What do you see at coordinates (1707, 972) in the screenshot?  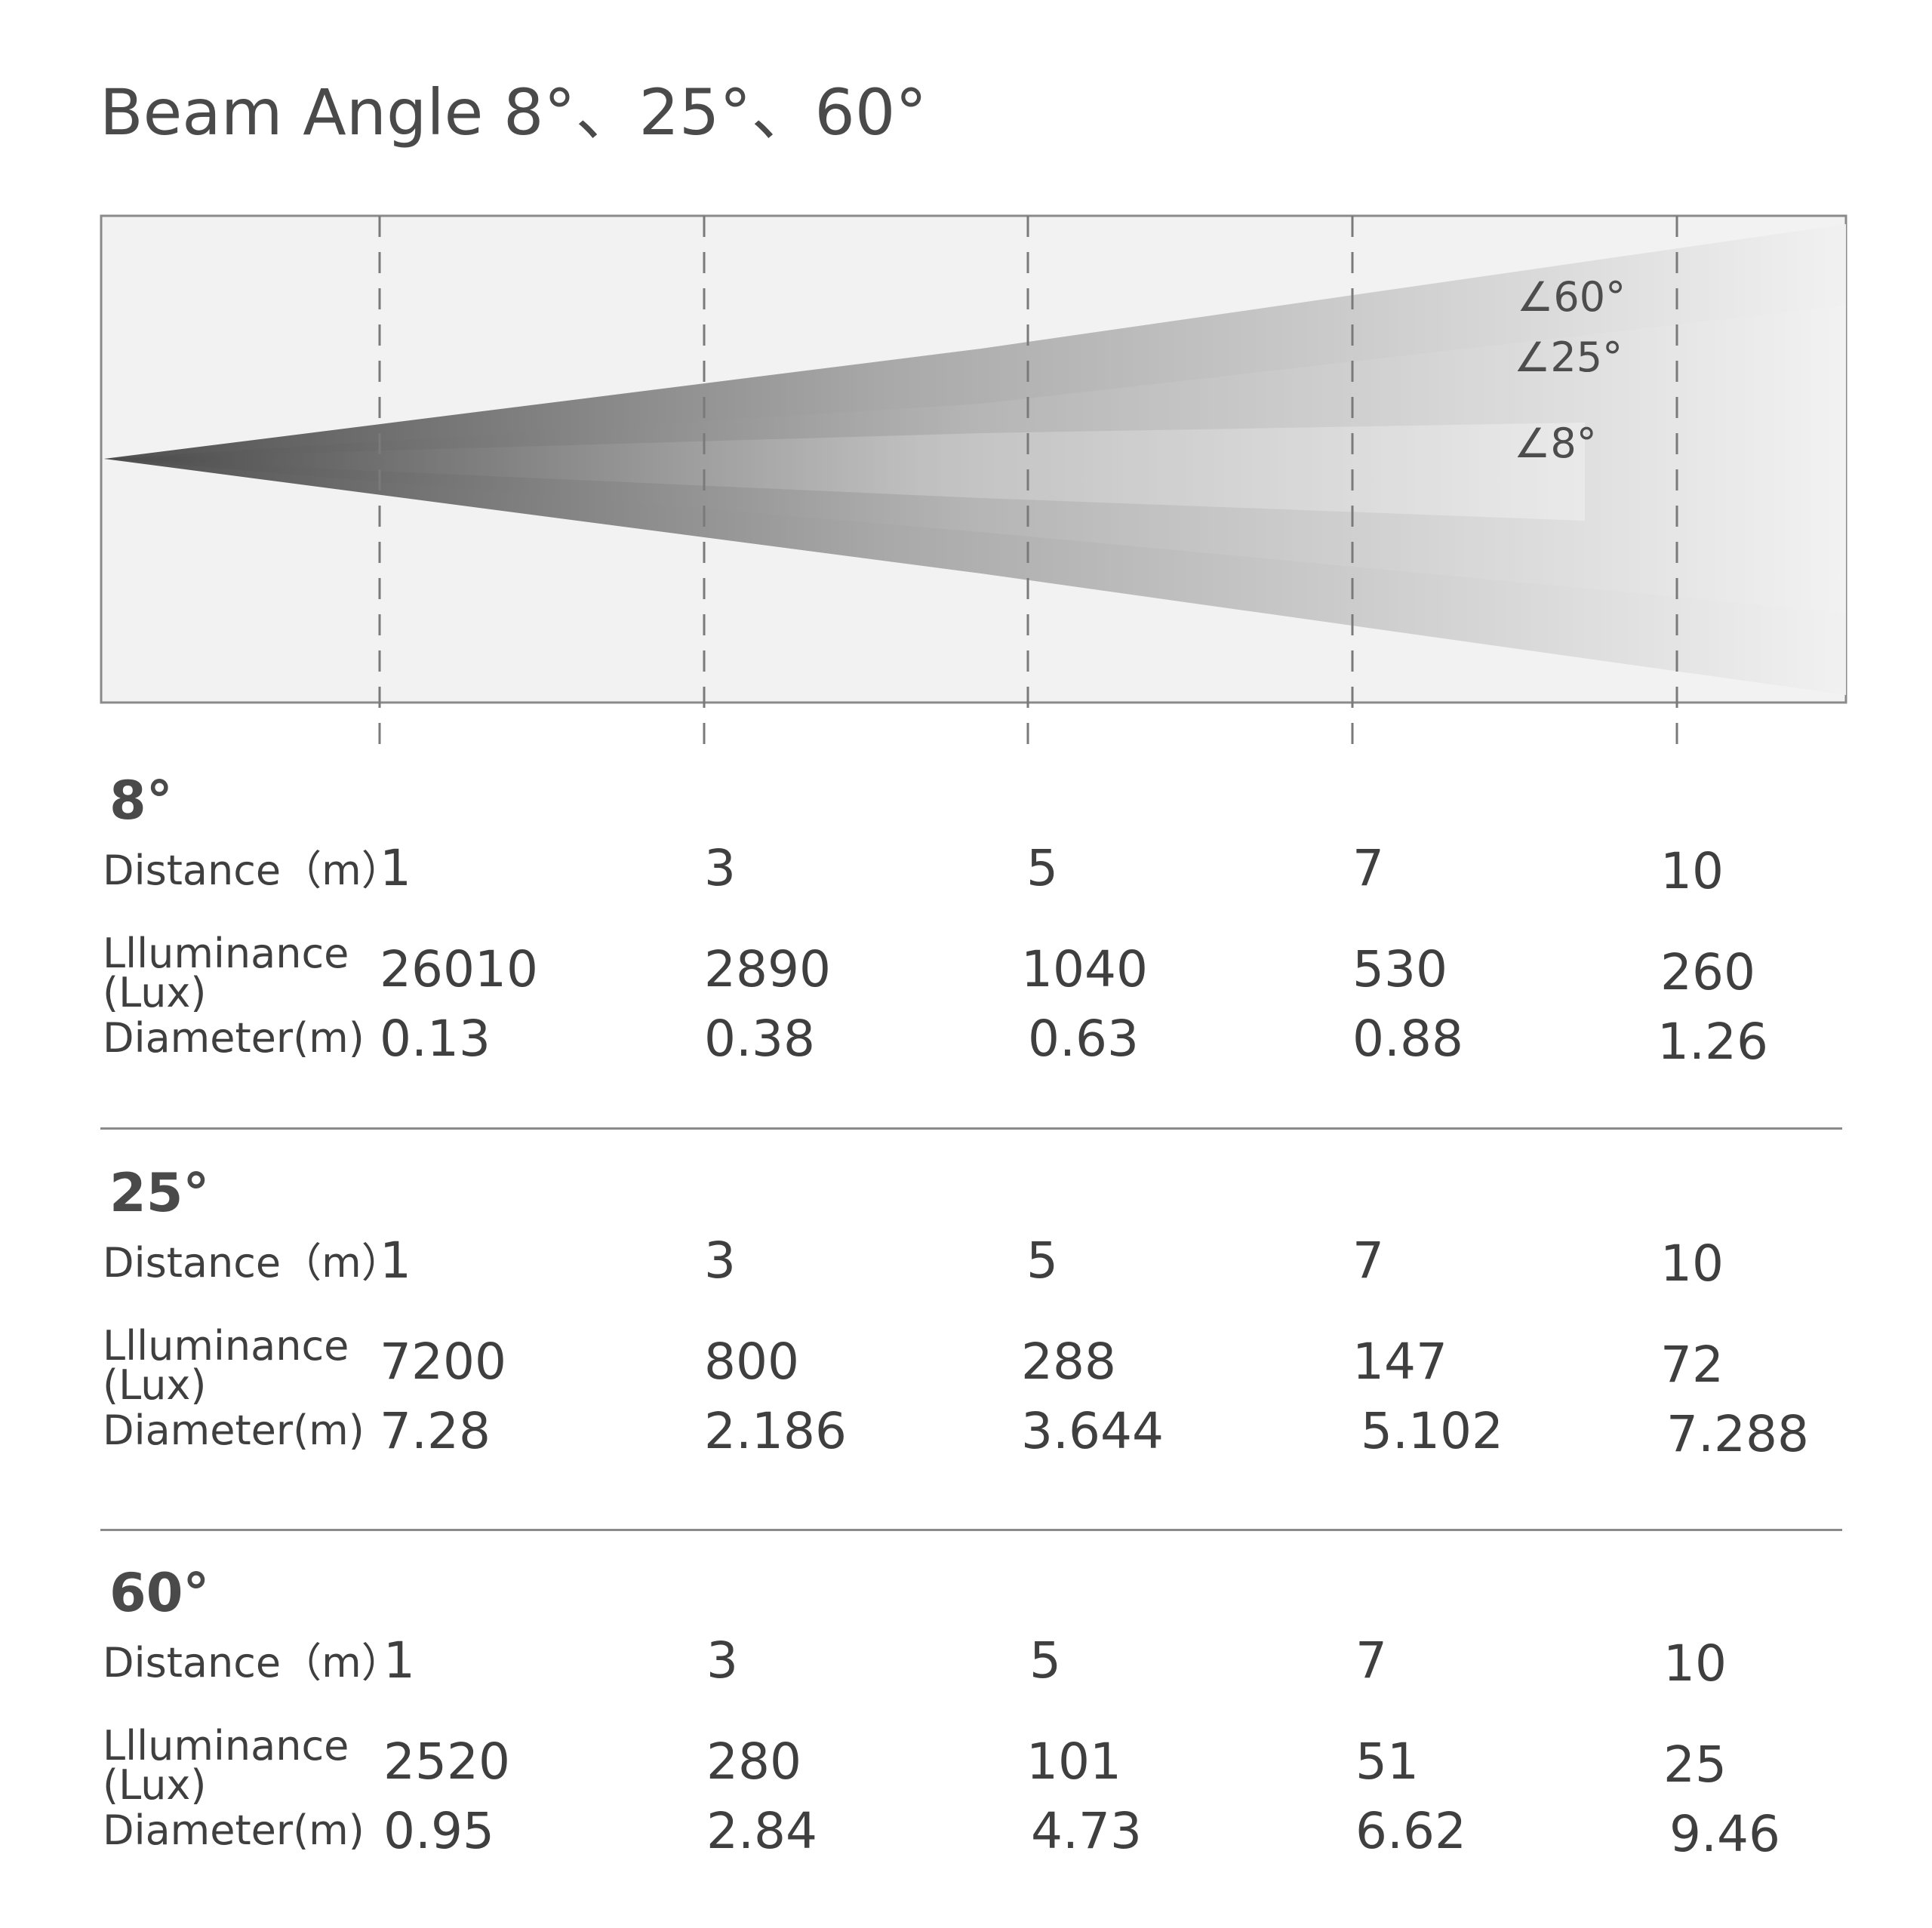 I see `illuminance-value: 260` at bounding box center [1707, 972].